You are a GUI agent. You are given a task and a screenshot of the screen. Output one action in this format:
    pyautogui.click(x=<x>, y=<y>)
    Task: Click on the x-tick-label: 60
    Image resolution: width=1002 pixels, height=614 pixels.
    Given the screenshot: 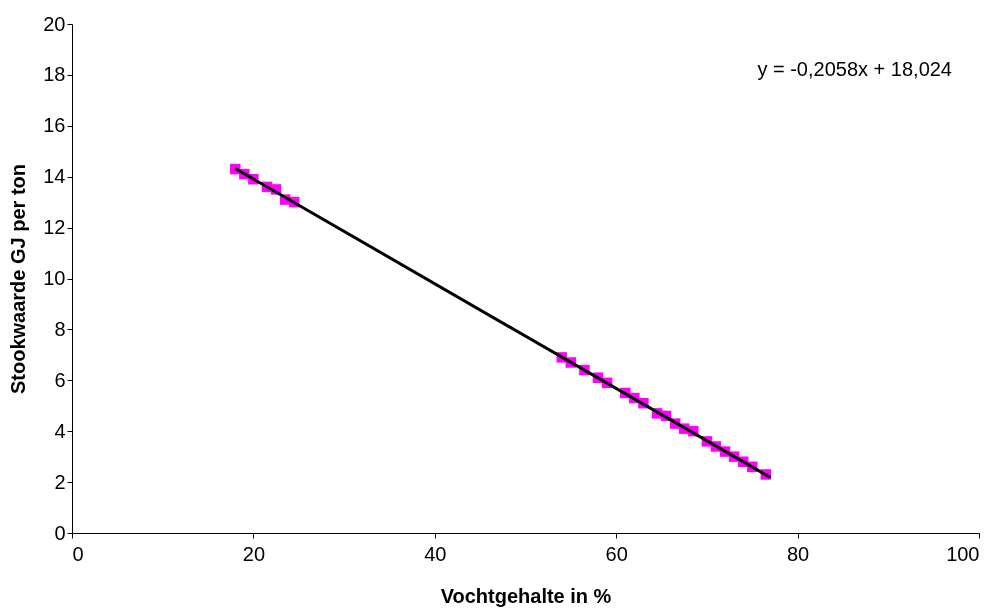 What is the action you would take?
    pyautogui.click(x=616, y=553)
    